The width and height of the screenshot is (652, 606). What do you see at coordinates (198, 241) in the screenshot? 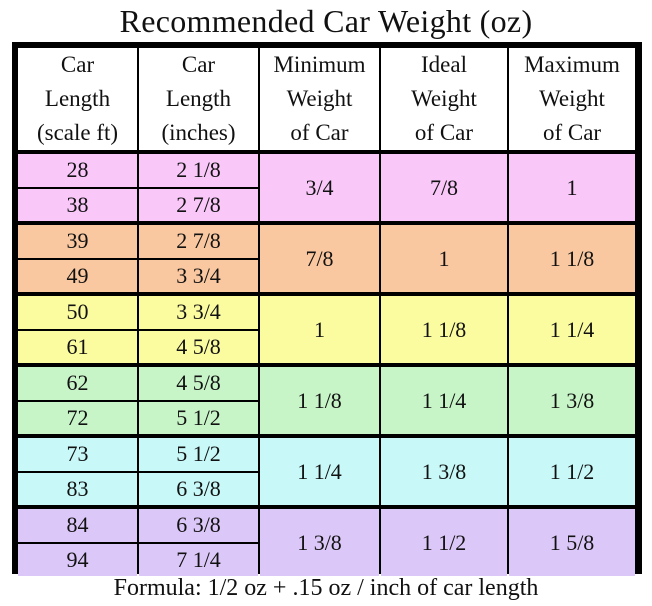
I see `inches-low: 2 7/8` at bounding box center [198, 241].